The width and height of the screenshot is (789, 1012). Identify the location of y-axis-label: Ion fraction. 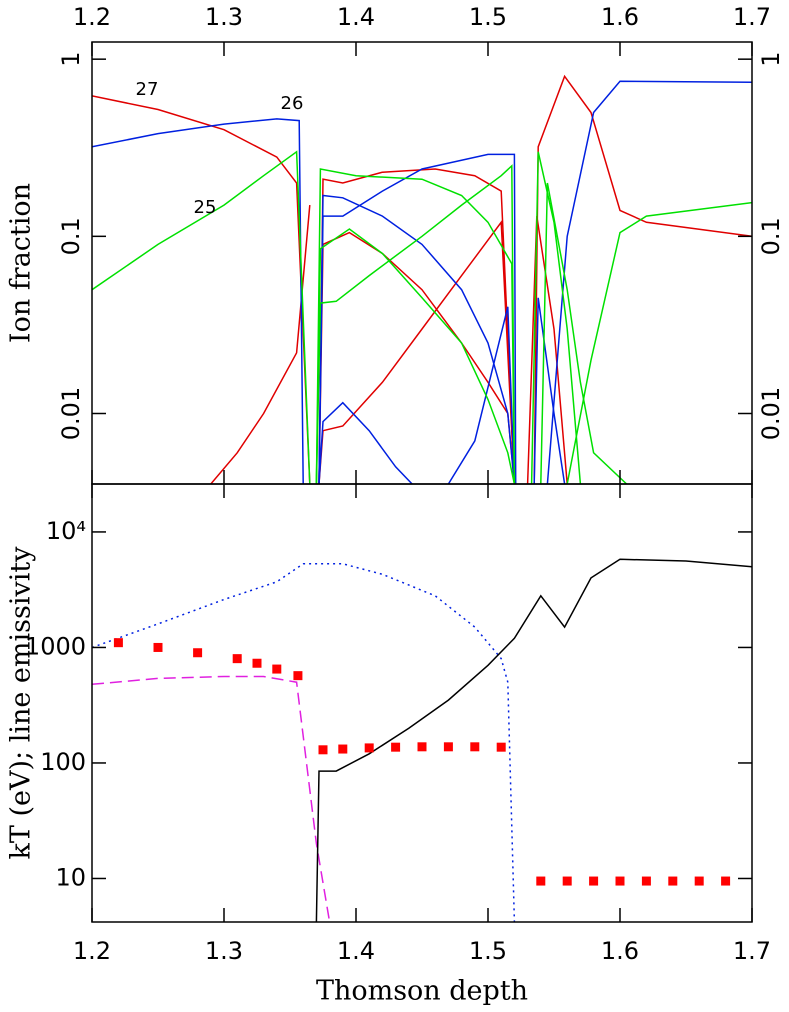
(21, 263).